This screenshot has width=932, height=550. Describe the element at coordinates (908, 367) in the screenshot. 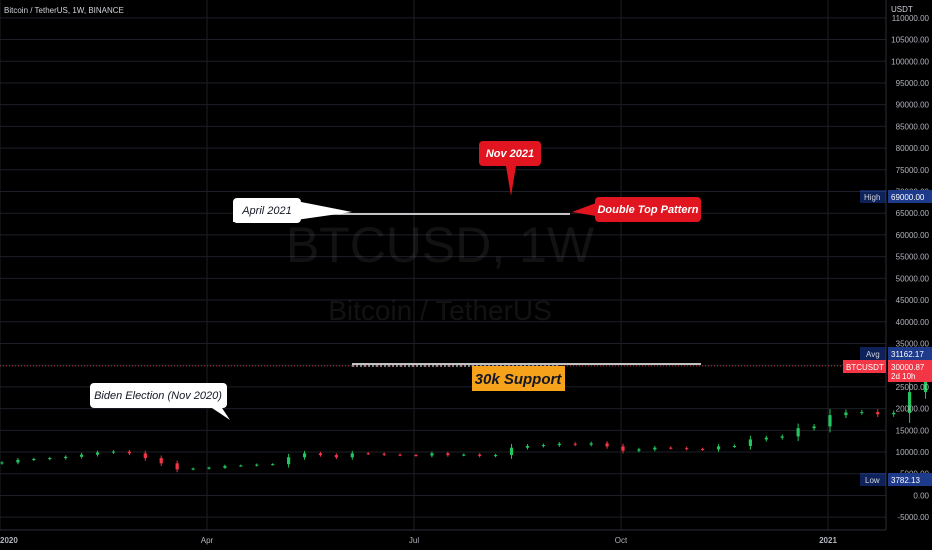

I see `last-tag-value: 30000.87` at that location.